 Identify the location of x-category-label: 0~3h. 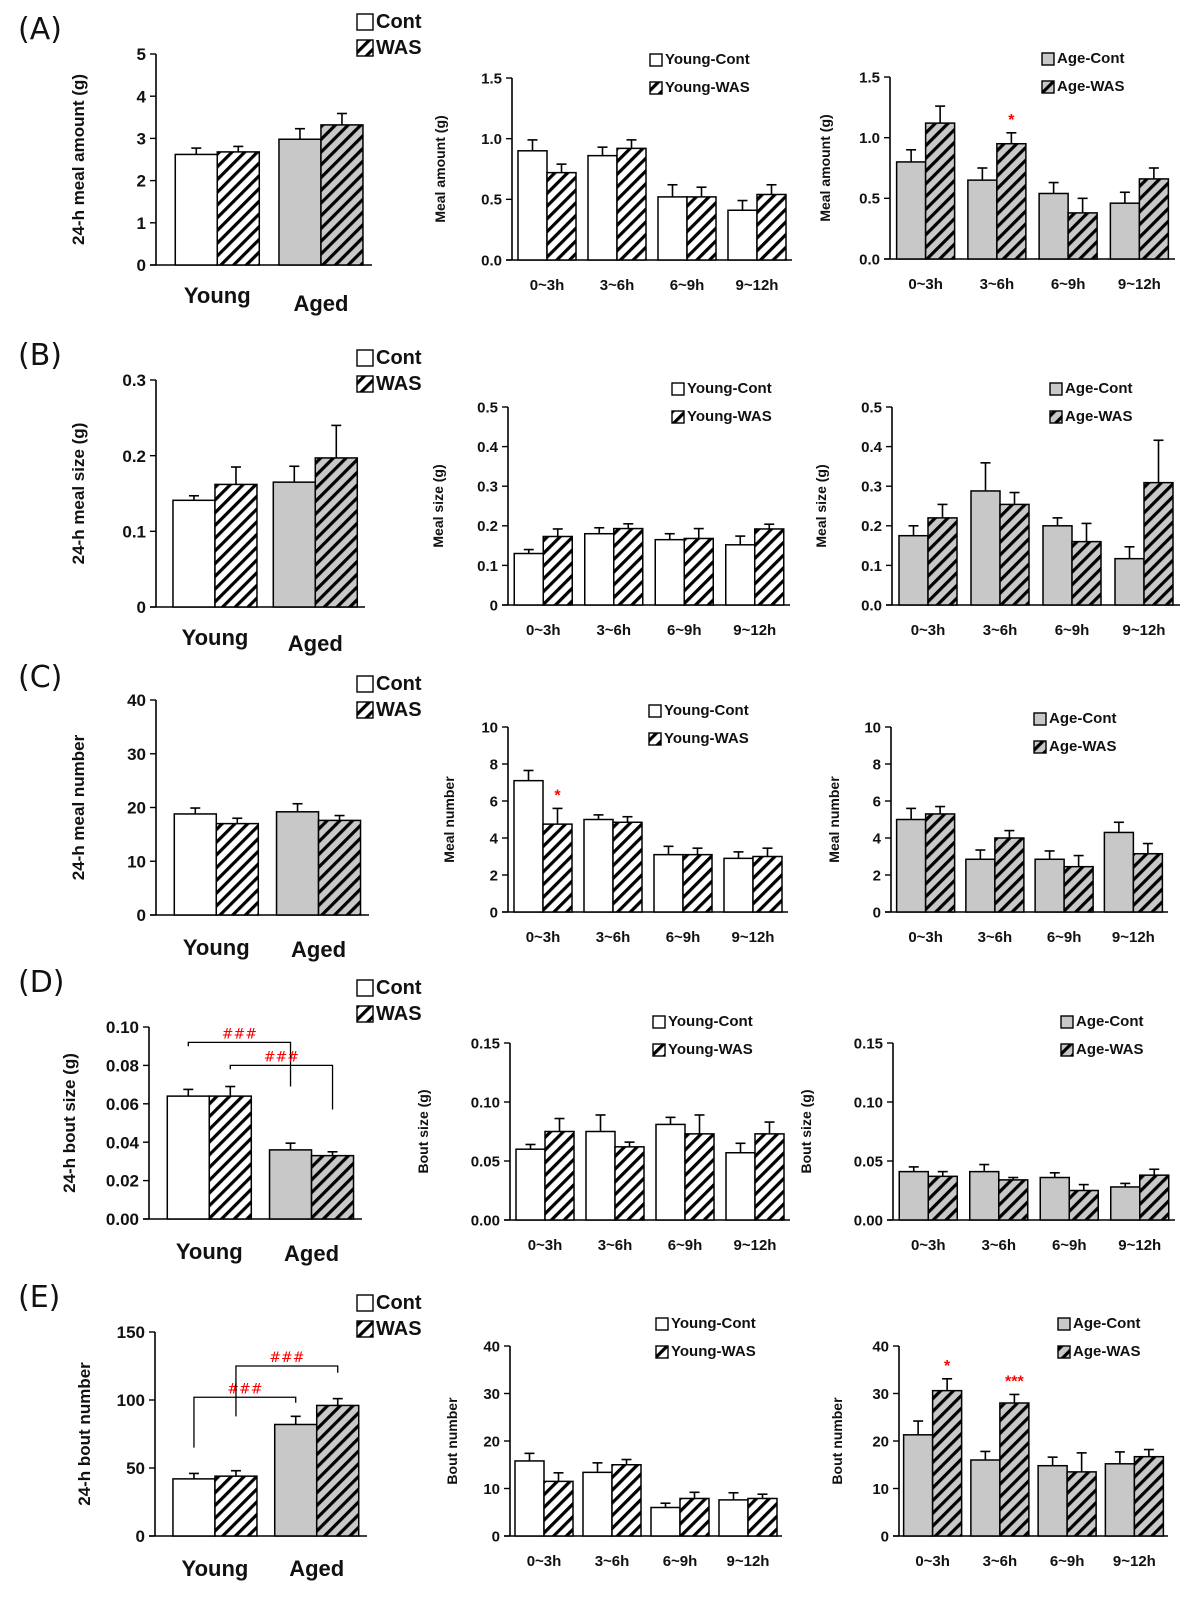
(925, 284).